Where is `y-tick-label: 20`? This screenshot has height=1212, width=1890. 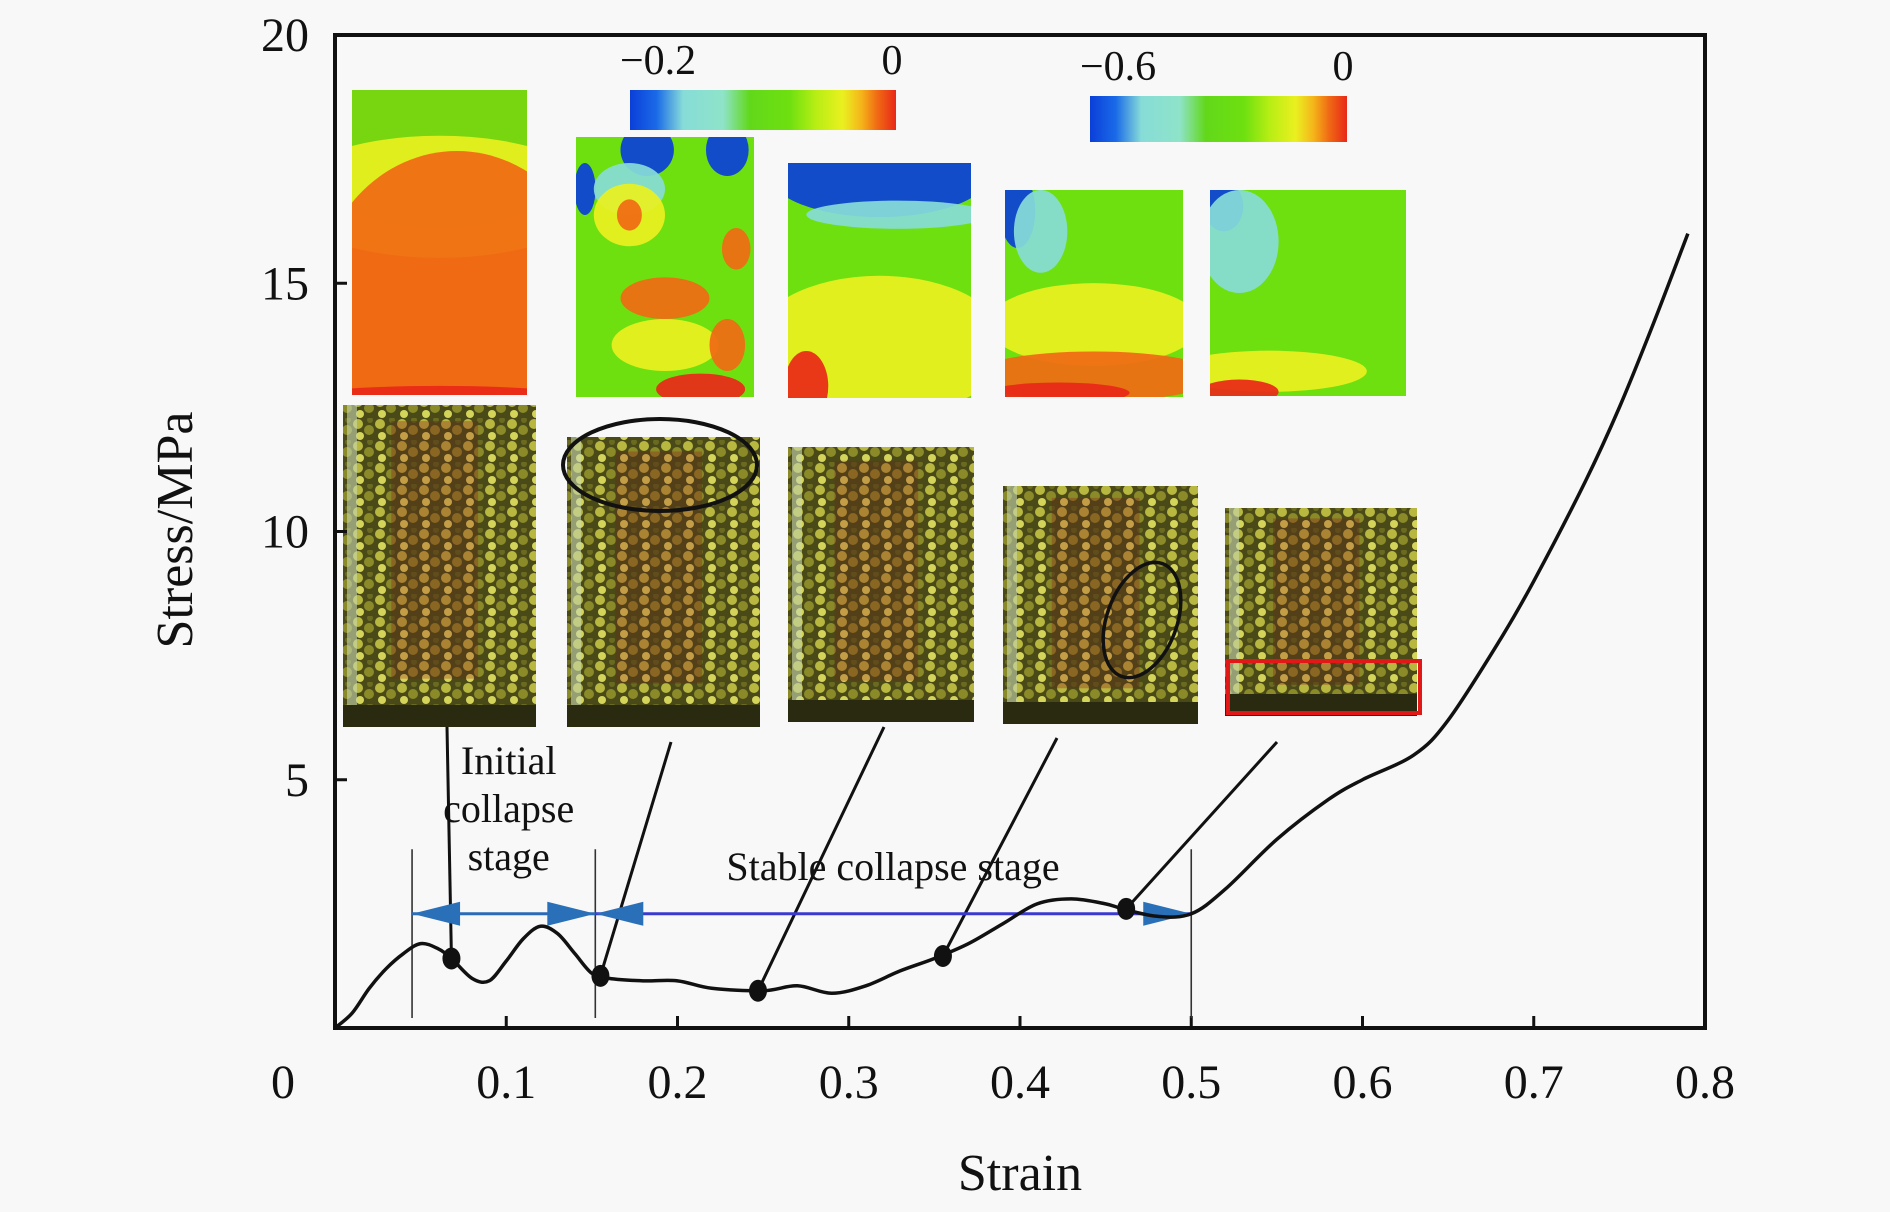
y-tick-label: 20 is located at coordinates (285, 35).